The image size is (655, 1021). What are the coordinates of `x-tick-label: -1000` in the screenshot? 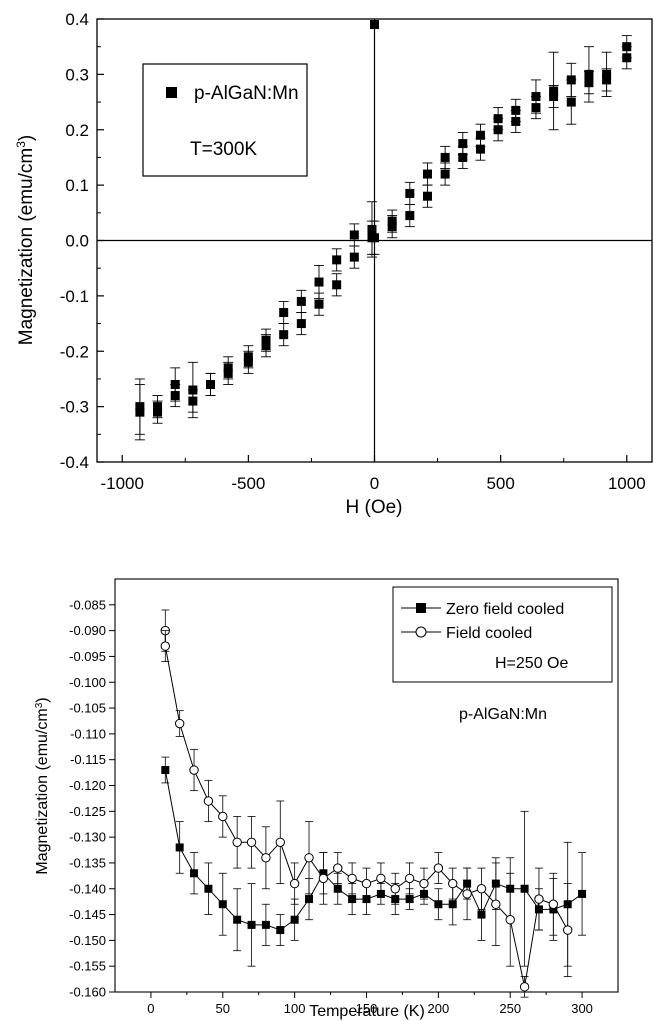 It's located at (121, 483).